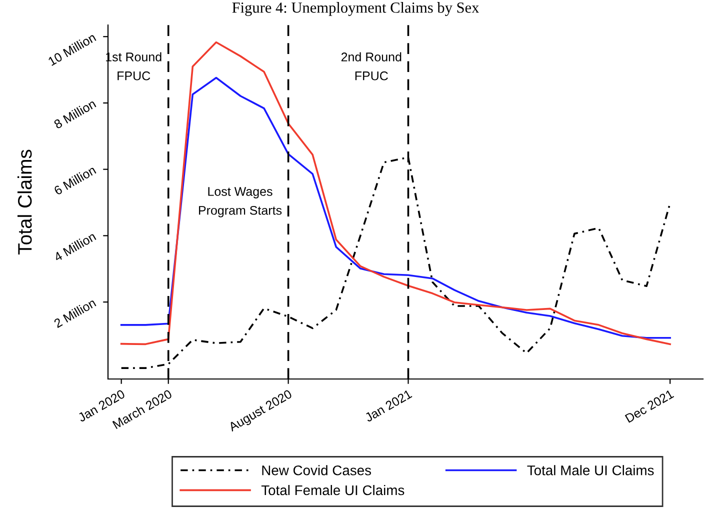 The width and height of the screenshot is (711, 517). Describe the element at coordinates (24, 202) in the screenshot. I see `y-axis-title: Total Claims` at that location.